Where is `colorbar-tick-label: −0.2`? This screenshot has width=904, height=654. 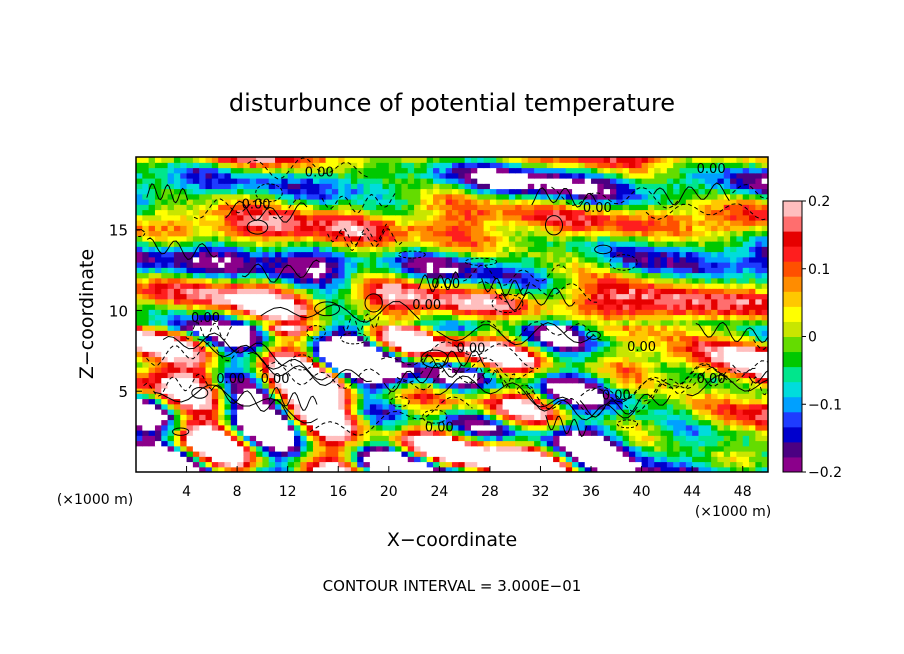 colorbar-tick-label: −0.2 is located at coordinates (825, 473).